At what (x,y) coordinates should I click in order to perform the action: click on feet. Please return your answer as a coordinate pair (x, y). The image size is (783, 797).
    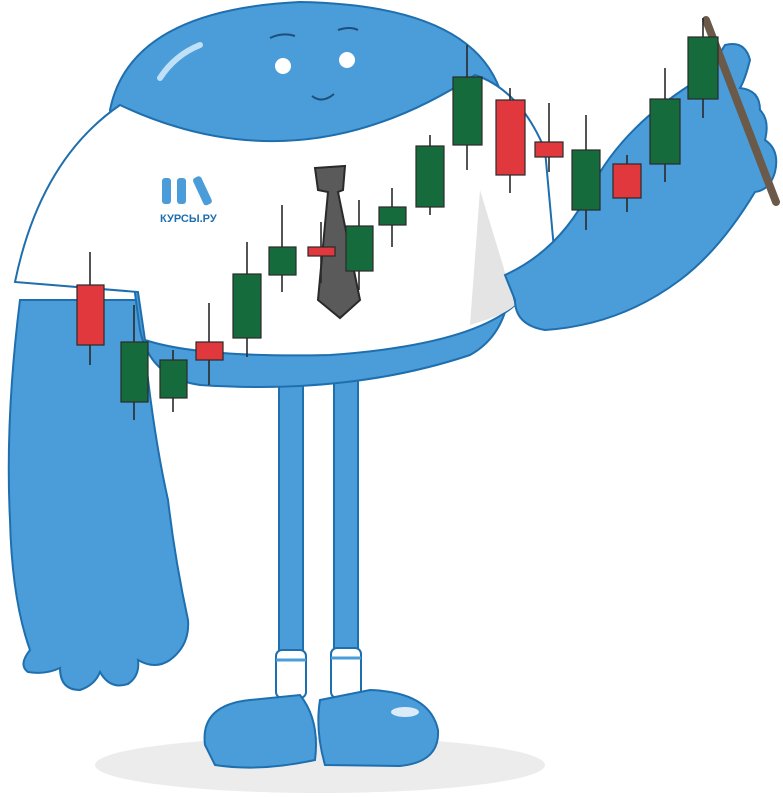
    Looking at the image, I should click on (321, 728).